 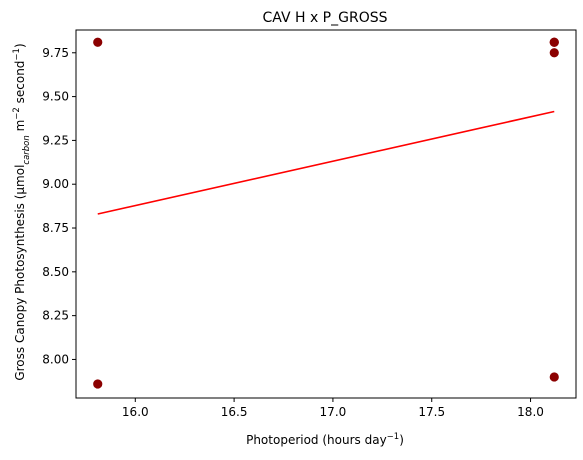 I want to click on y-tick-label: 9.50, so click(x=55, y=97).